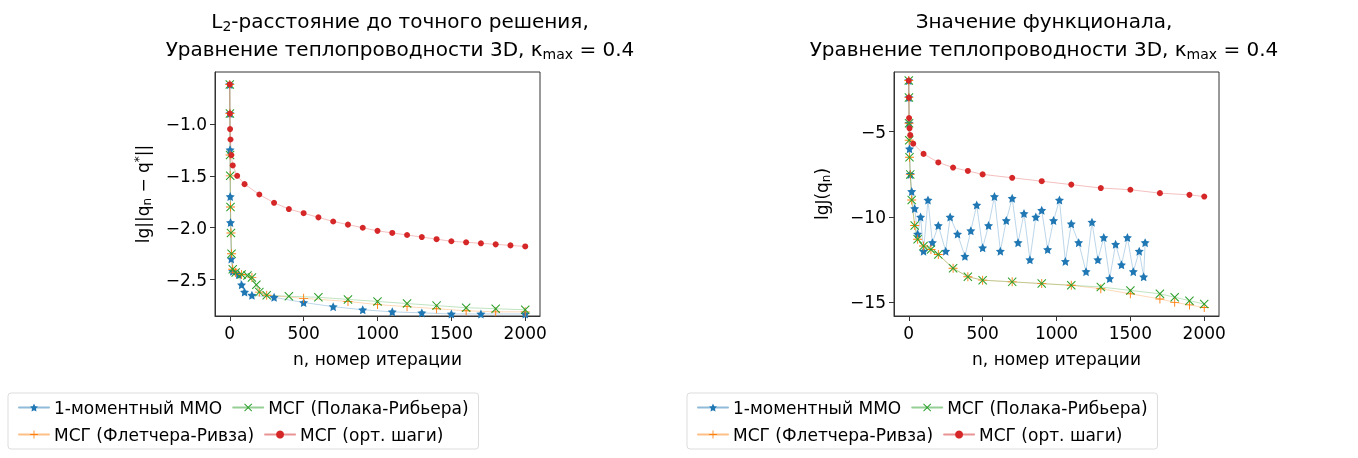 This screenshot has height=458, width=1358. What do you see at coordinates (143, 194) in the screenshot?
I see `y-axis-title: lg||qn − q*||` at bounding box center [143, 194].